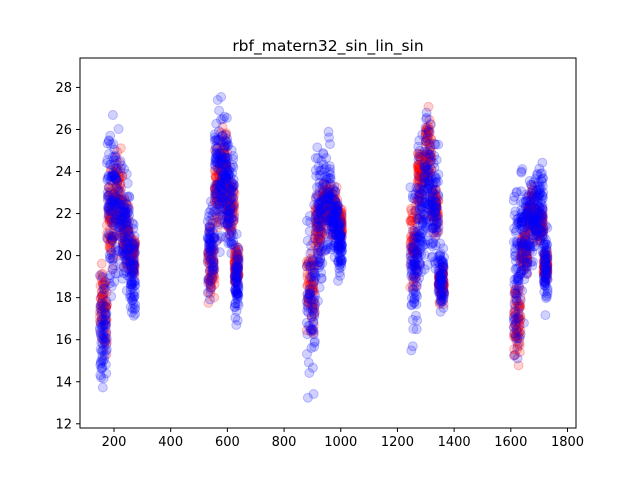 The width and height of the screenshot is (640, 480). Describe the element at coordinates (454, 442) in the screenshot. I see `x-tick-label: 1400` at that location.